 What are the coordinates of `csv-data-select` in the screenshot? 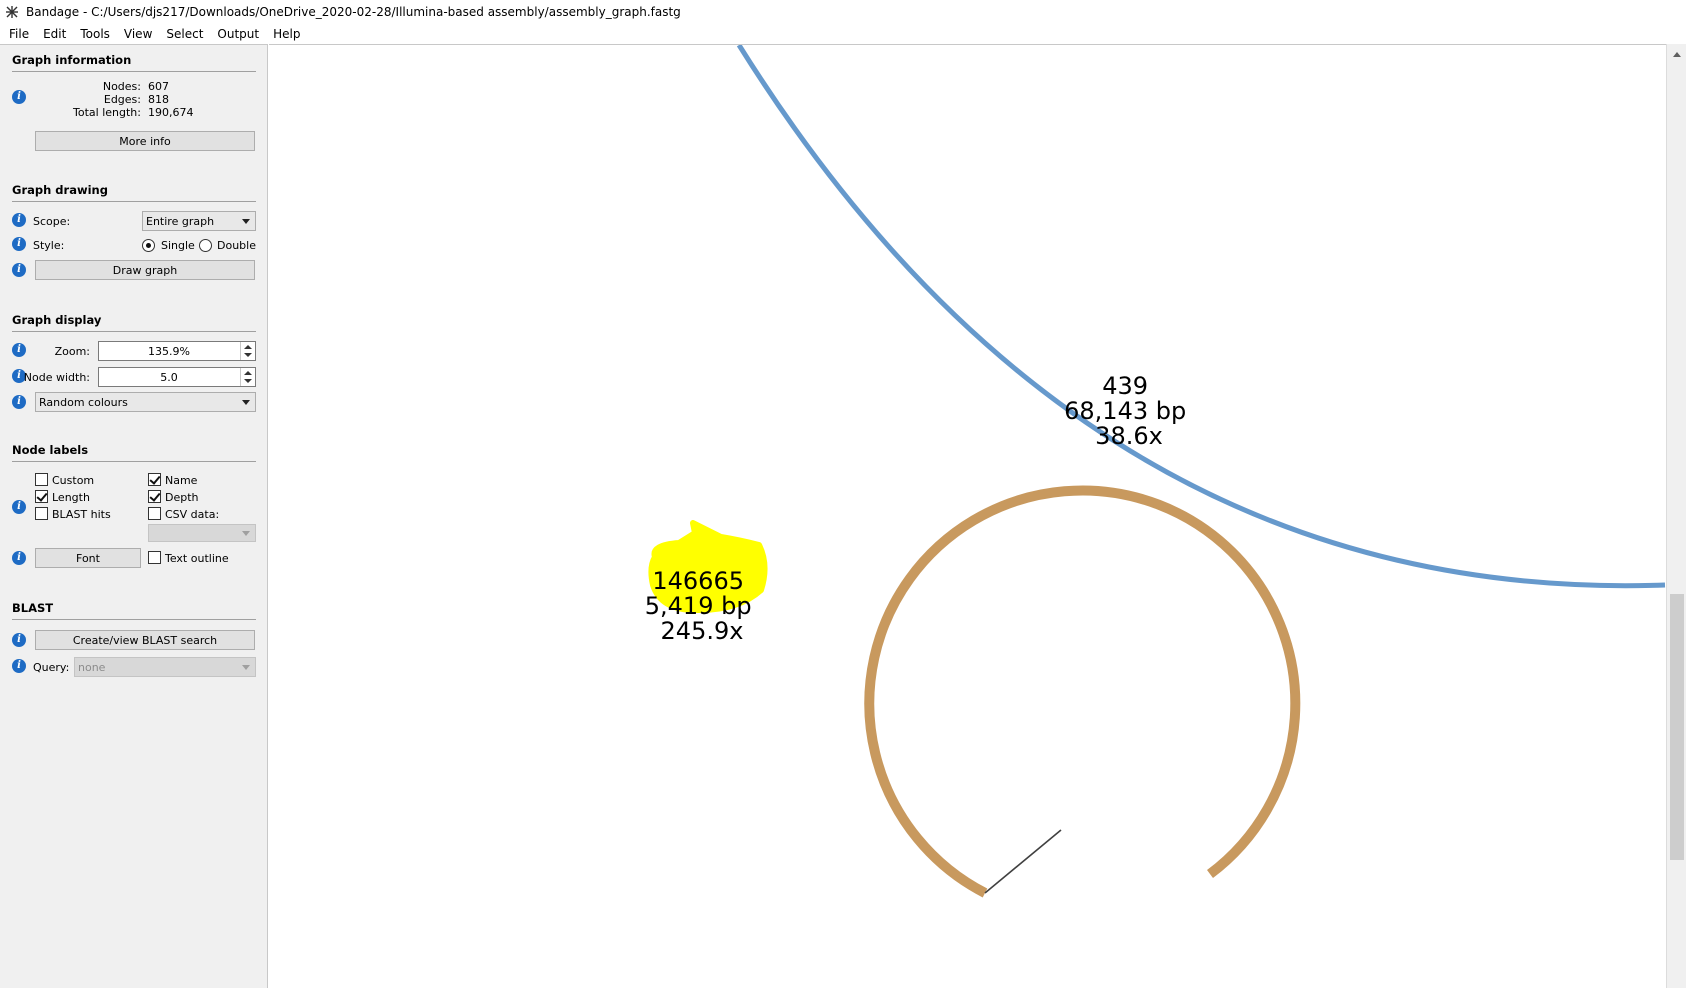 It's located at (202, 533).